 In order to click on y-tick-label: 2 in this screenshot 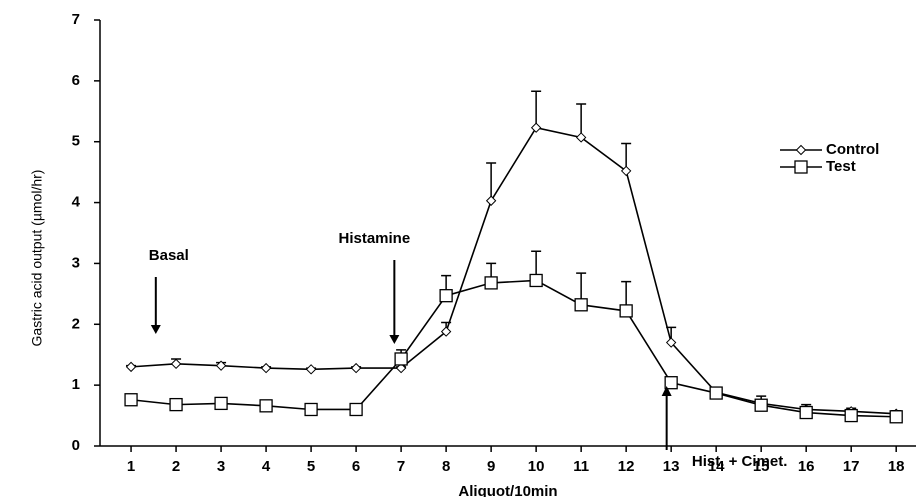, I will do `click(76, 323)`.